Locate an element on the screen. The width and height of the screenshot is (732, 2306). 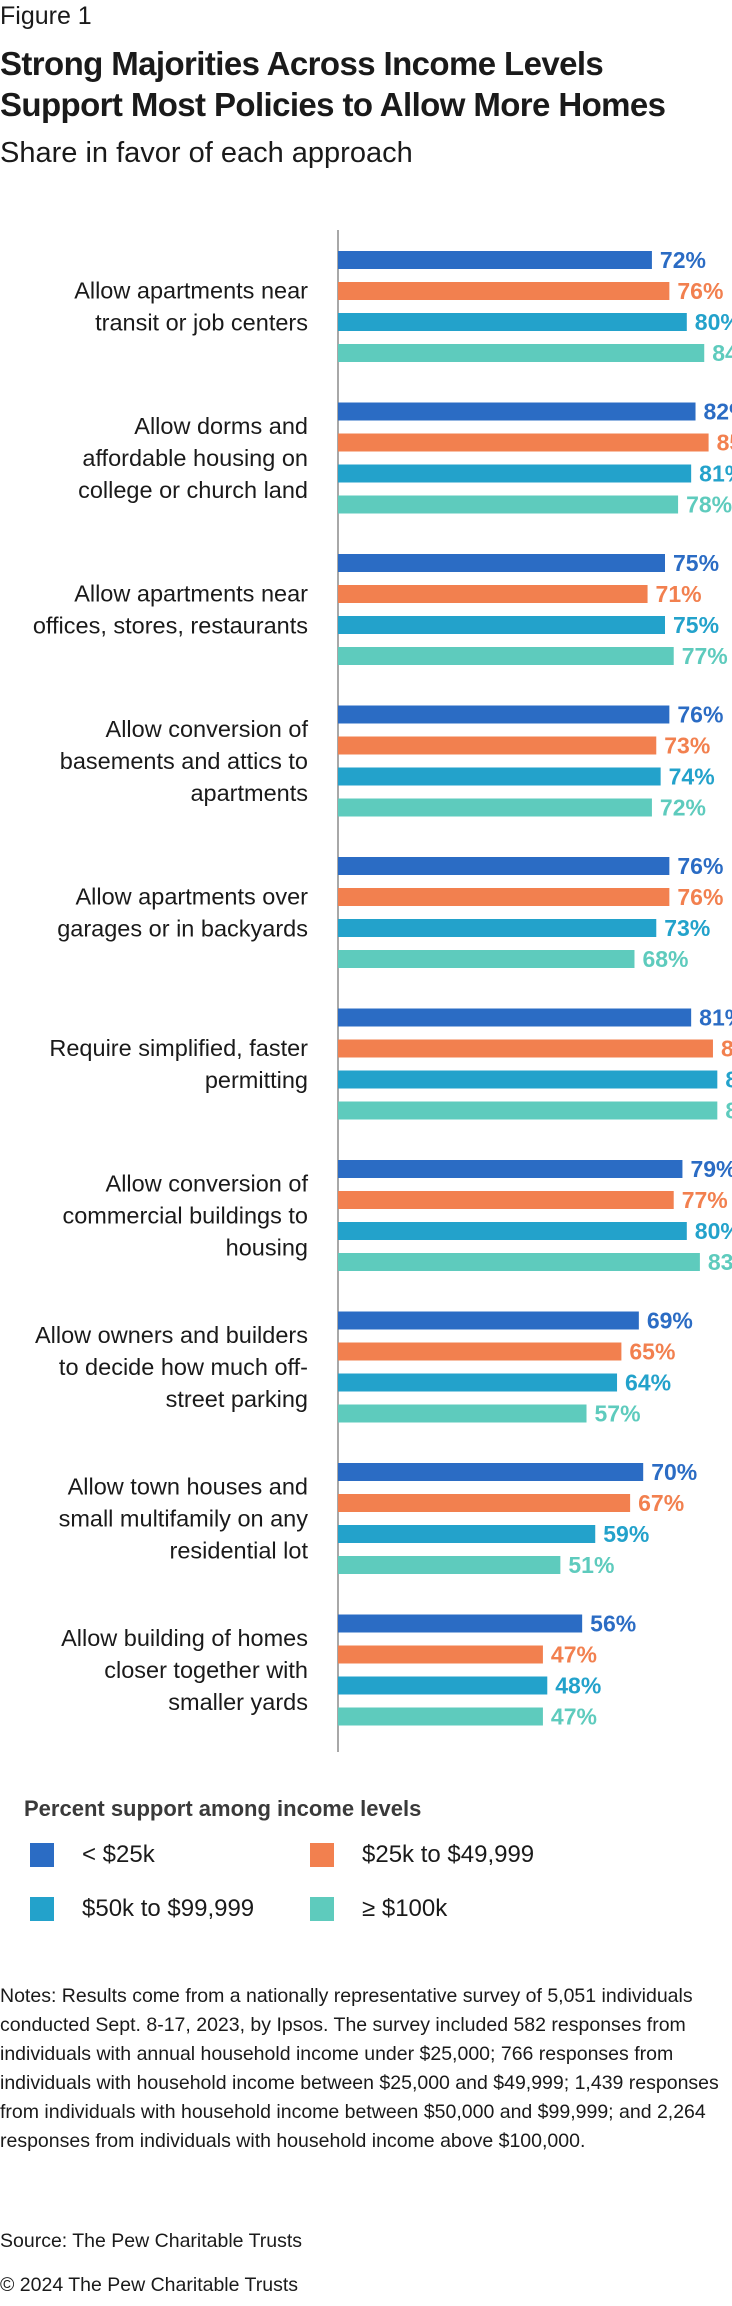
data-label: 48% is located at coordinates (578, 1686).